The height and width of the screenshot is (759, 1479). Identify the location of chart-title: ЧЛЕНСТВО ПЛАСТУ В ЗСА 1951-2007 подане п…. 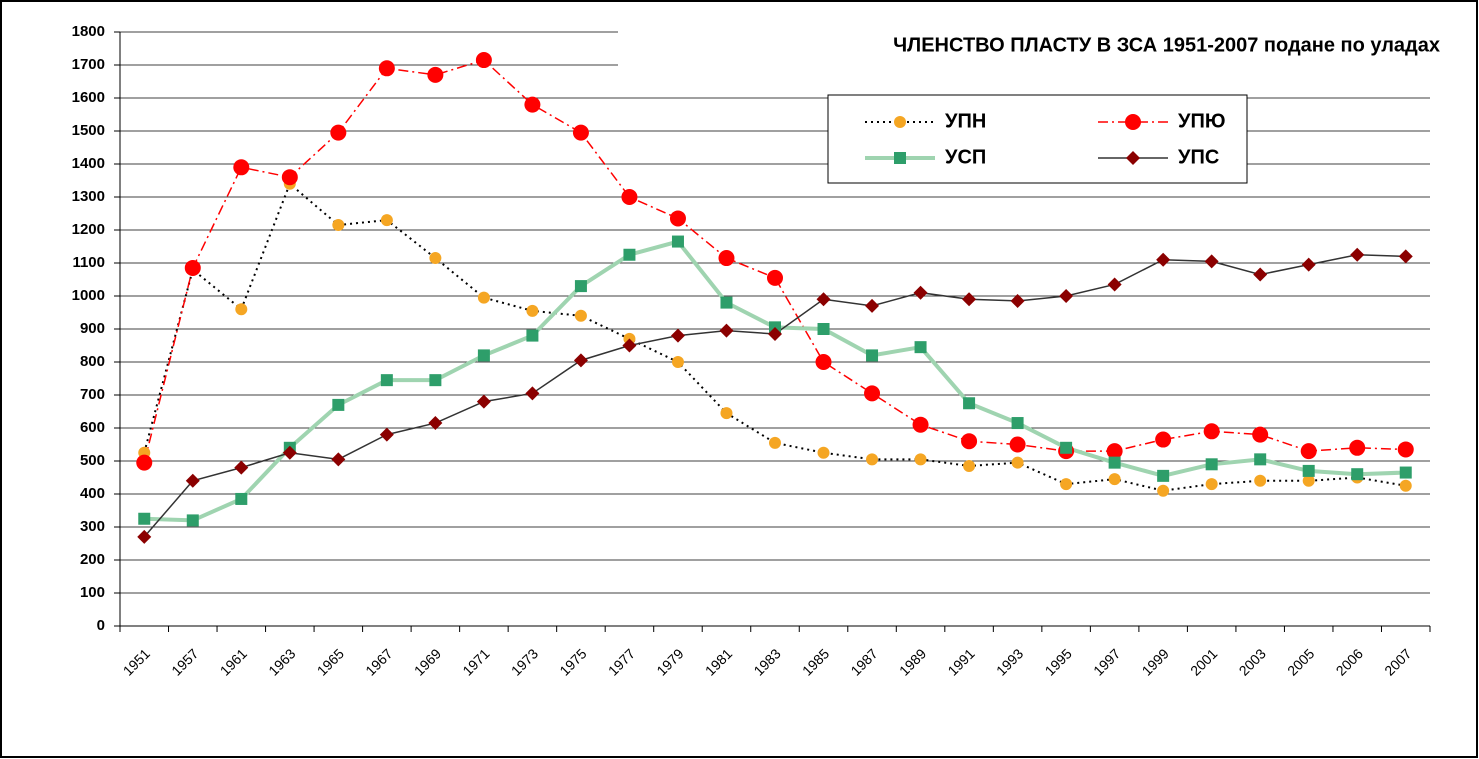
(1166, 45).